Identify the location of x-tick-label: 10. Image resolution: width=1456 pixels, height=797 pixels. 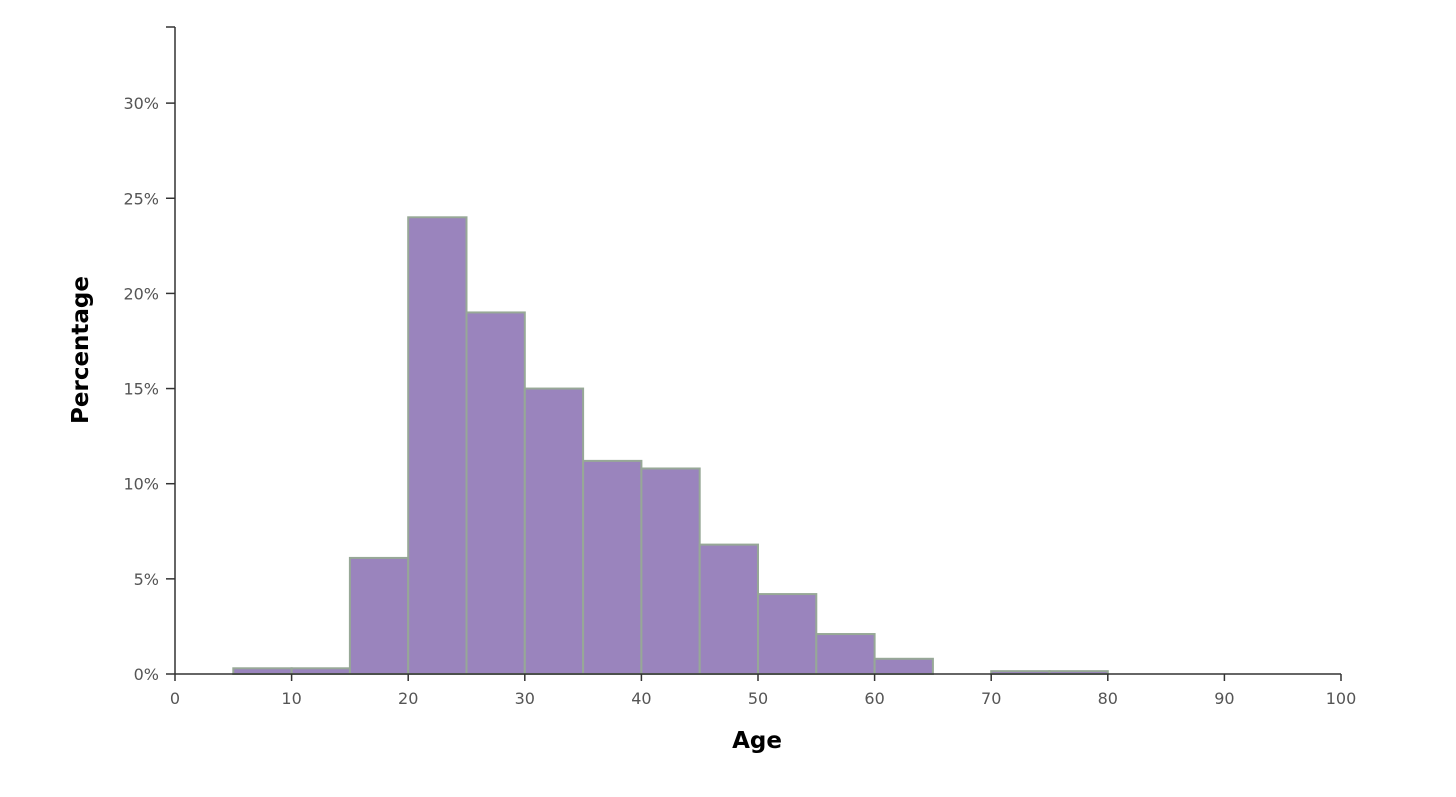
(291, 698).